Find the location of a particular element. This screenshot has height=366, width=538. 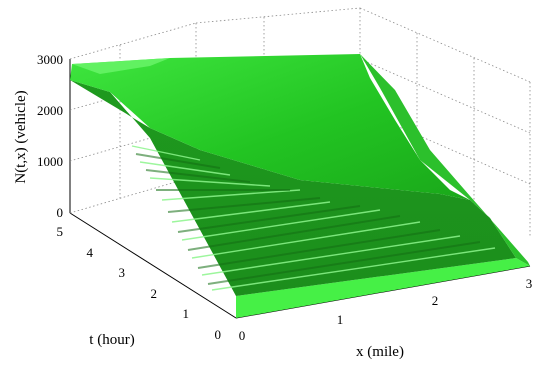

x-axis-label: x (mile) is located at coordinates (380, 352).